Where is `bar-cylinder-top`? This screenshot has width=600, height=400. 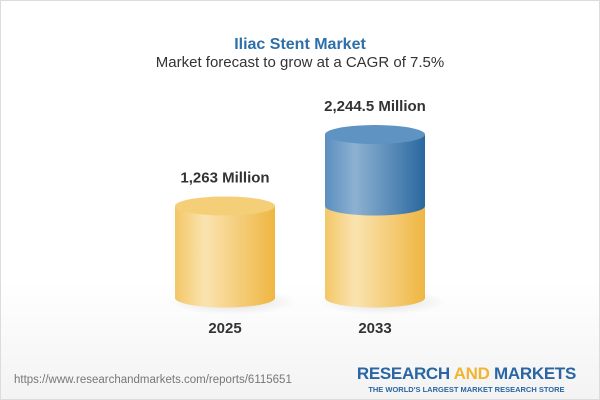
bar-cylinder-top is located at coordinates (225, 206).